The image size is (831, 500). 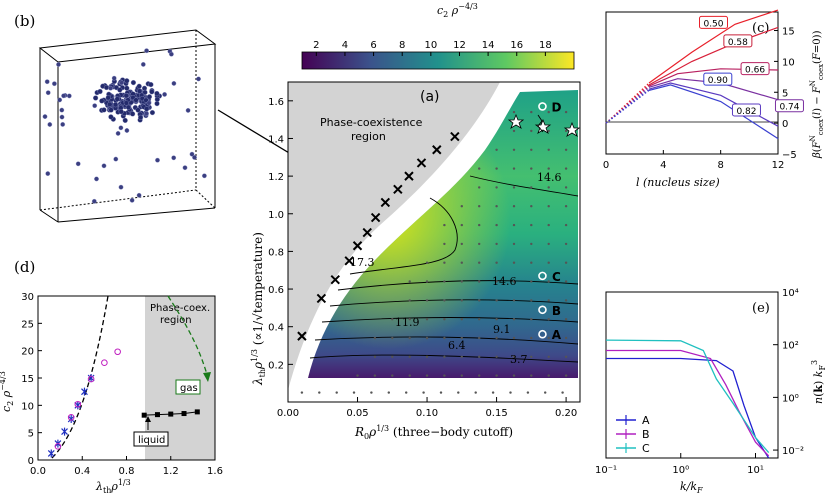 I want to click on contour-label-11-9: 11.9, so click(x=407, y=322).